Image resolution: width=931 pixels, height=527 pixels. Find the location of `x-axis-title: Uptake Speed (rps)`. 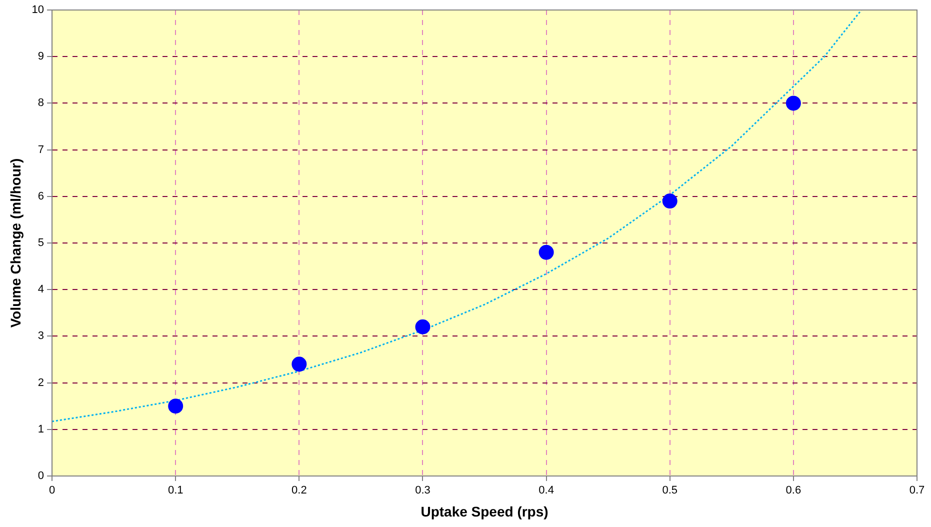

x-axis-title: Uptake Speed (rps) is located at coordinates (484, 511).